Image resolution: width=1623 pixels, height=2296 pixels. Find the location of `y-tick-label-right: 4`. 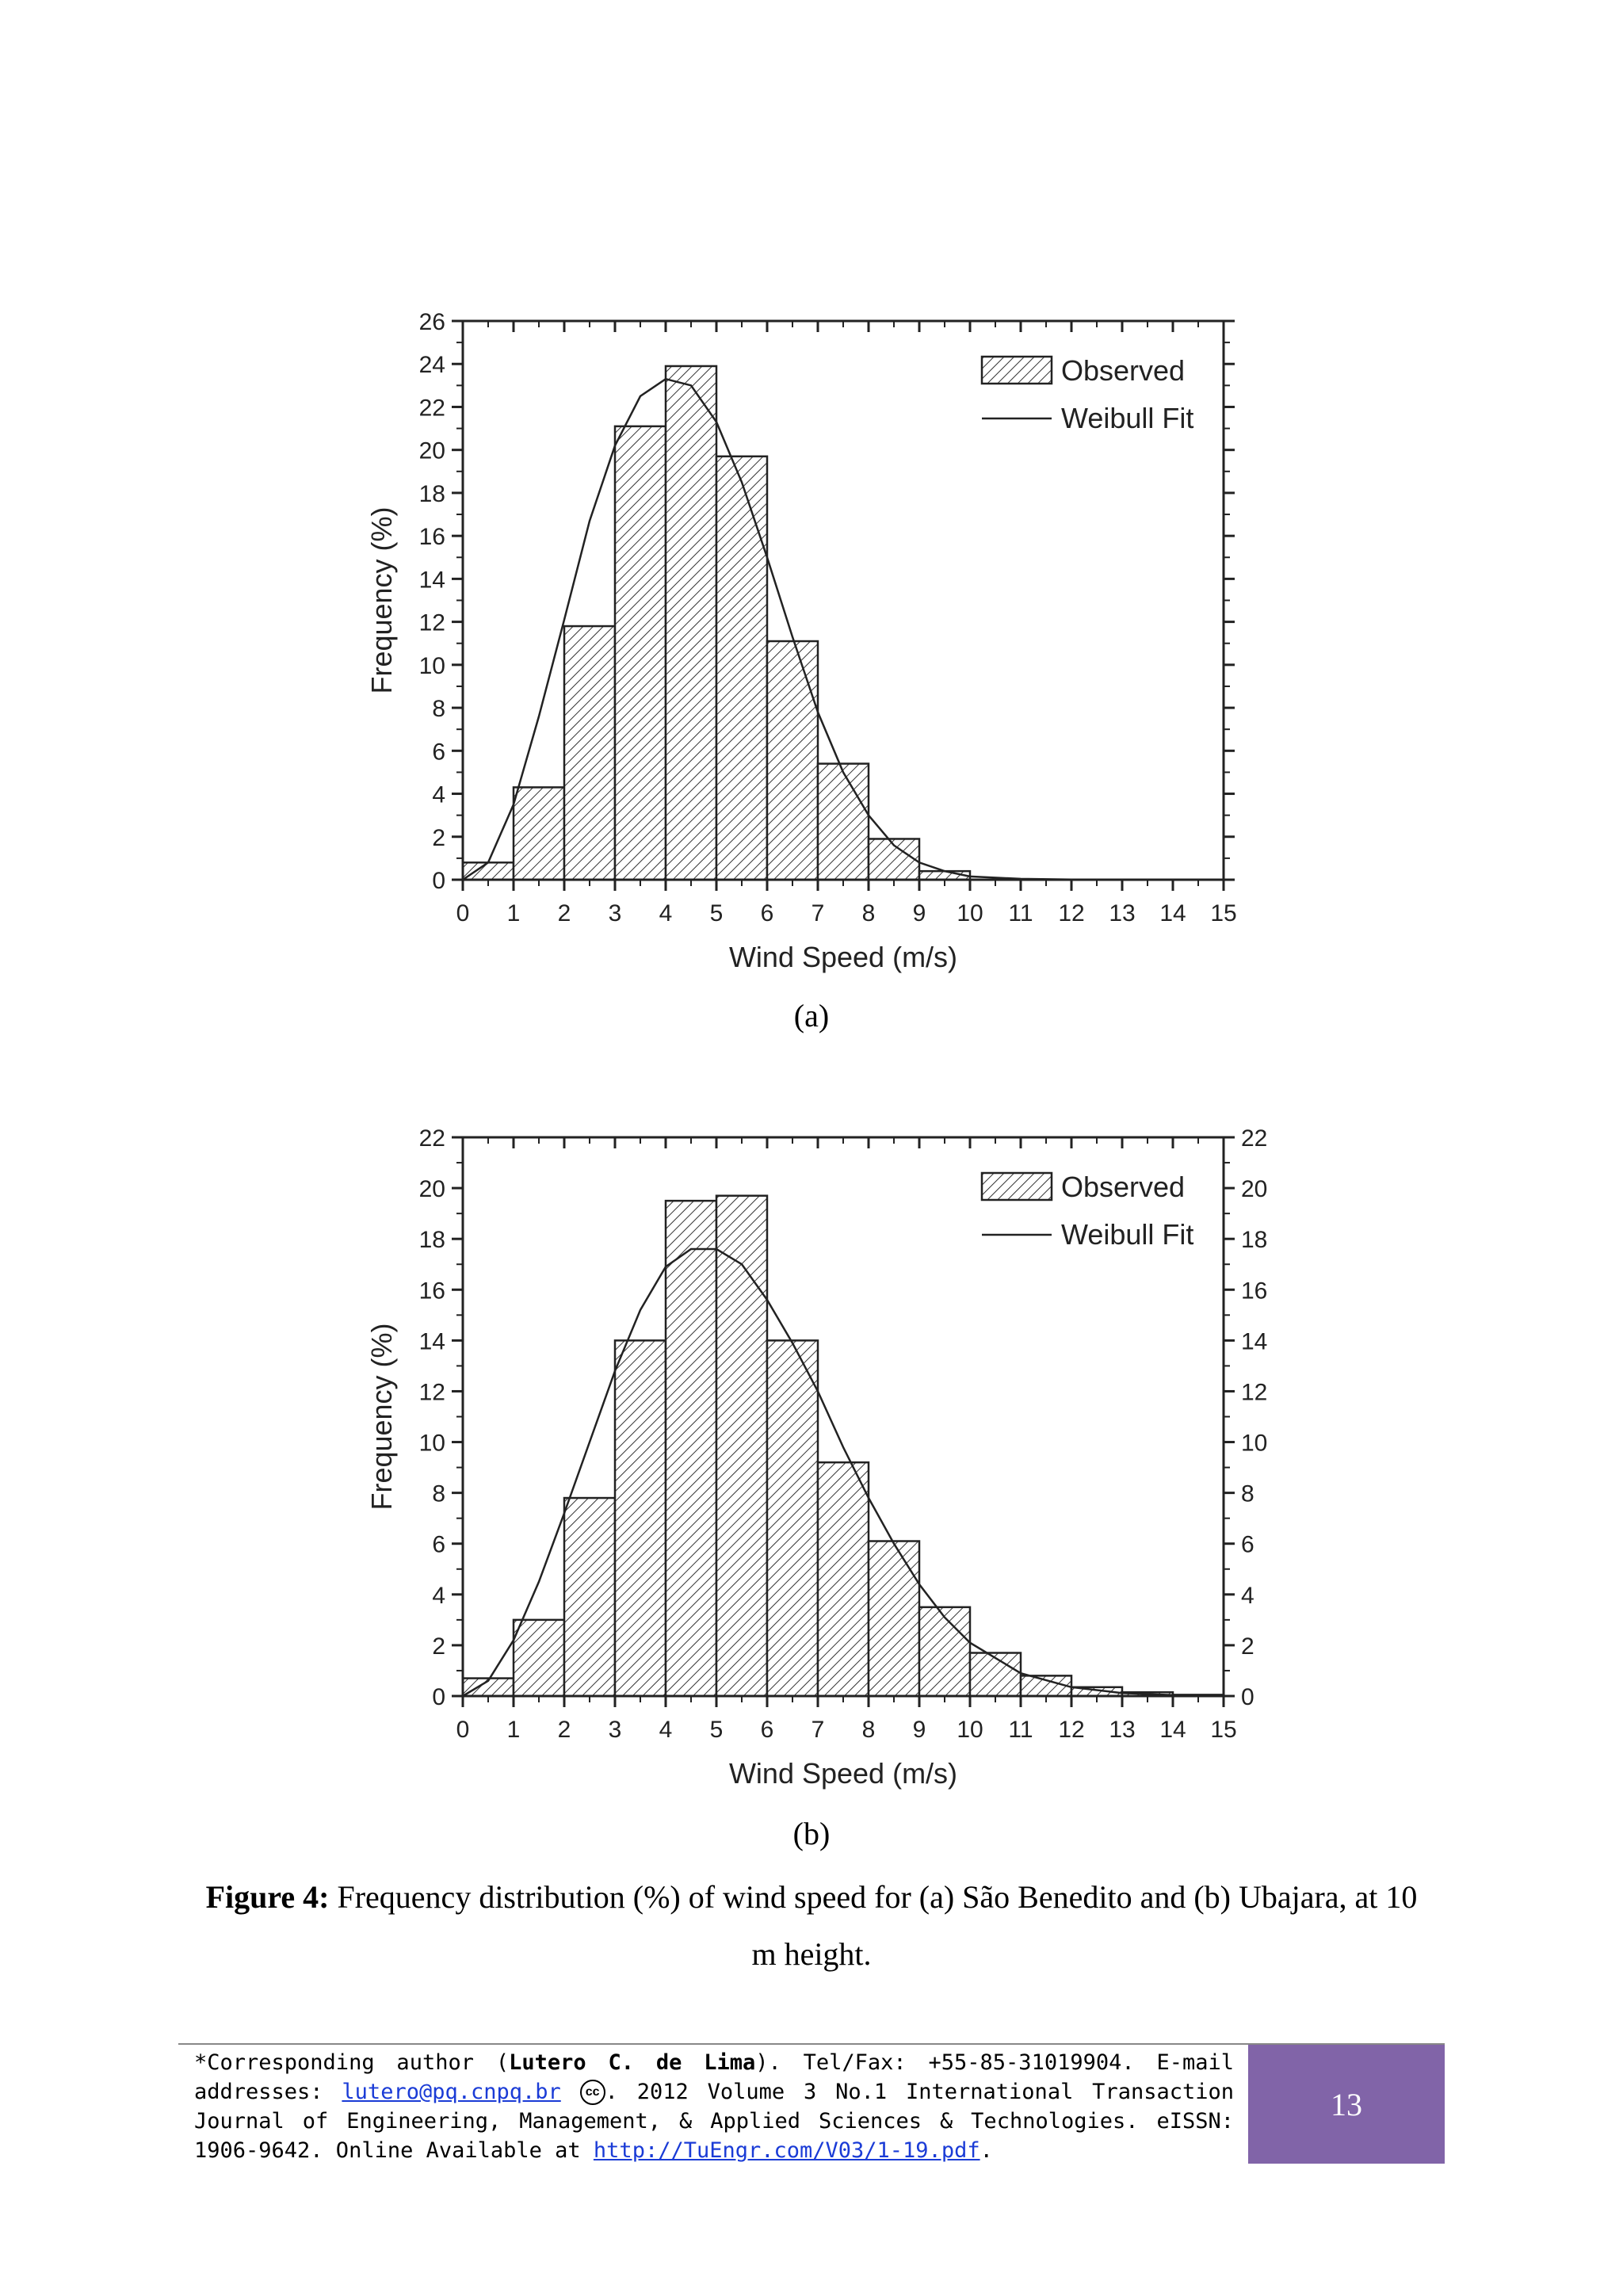

y-tick-label-right: 4 is located at coordinates (1247, 1596).